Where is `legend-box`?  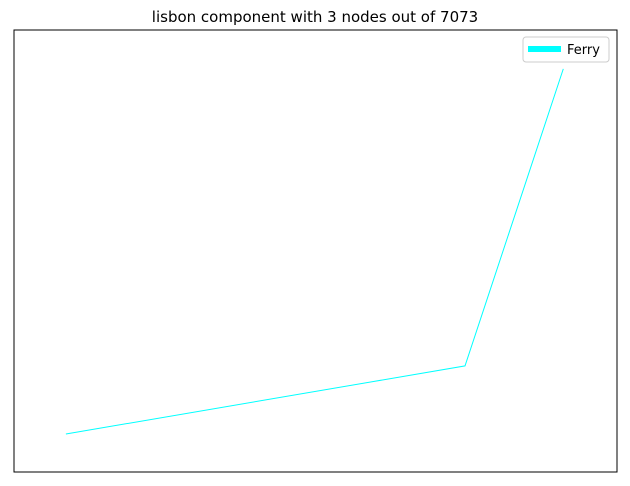
legend-box is located at coordinates (566, 49).